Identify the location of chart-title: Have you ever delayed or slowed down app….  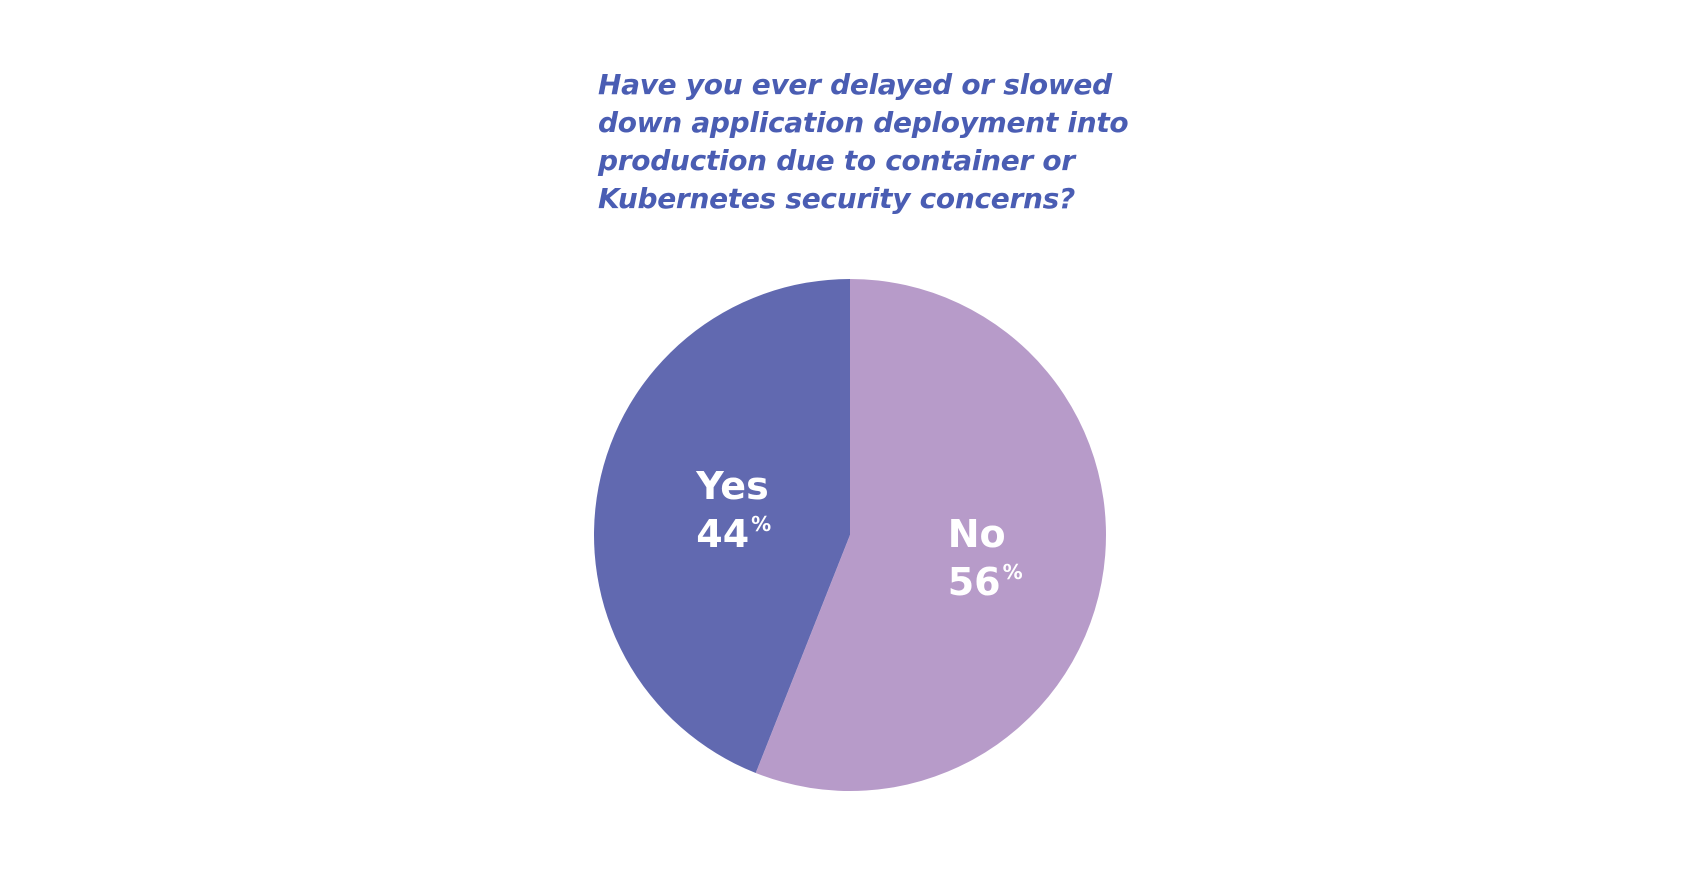
(863, 142).